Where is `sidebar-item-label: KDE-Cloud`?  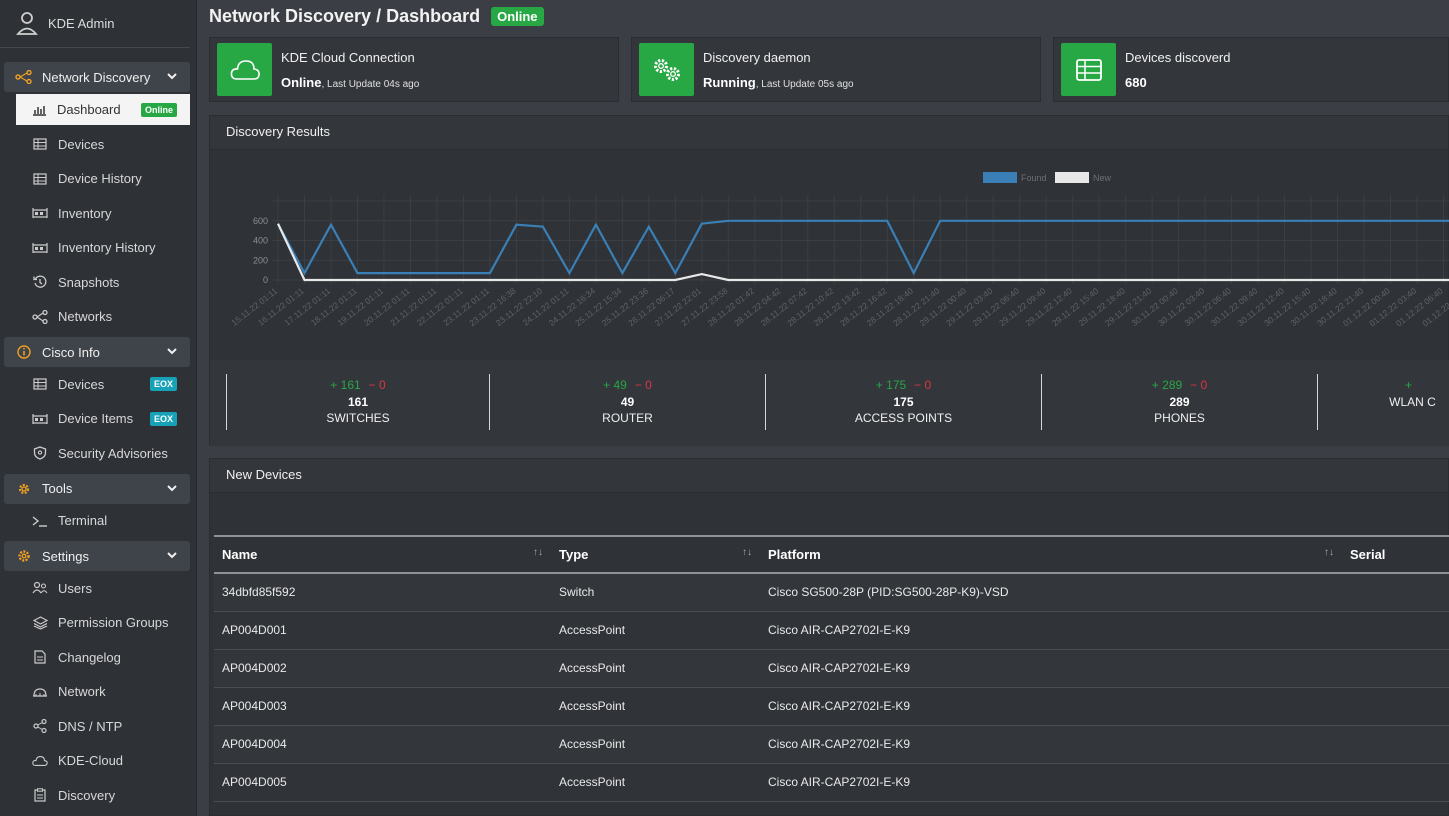 sidebar-item-label: KDE-Cloud is located at coordinates (91, 761).